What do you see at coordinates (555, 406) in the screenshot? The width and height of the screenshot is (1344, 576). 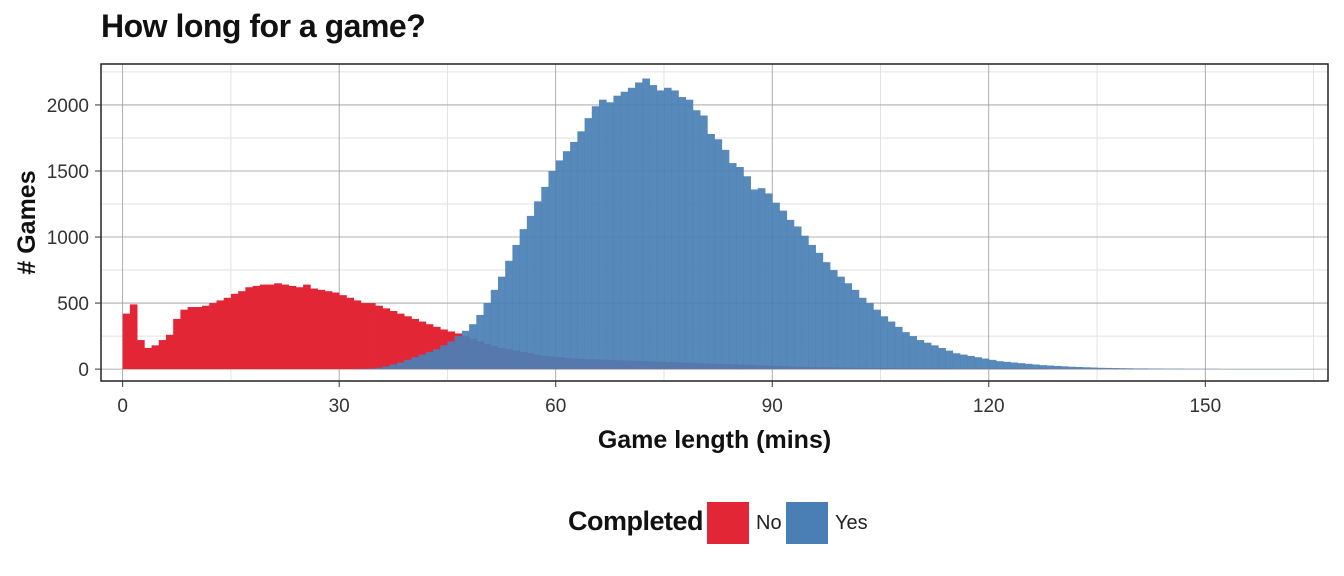 I see `x-tick-label-60: 60` at bounding box center [555, 406].